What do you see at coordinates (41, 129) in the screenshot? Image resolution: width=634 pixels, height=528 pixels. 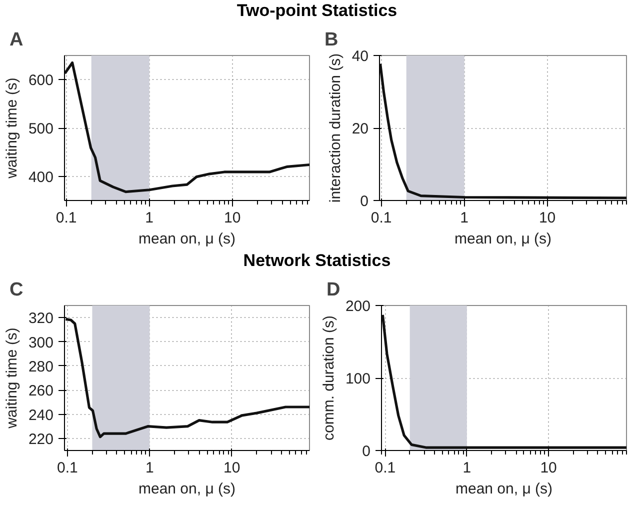 I see `y-tick-label: 500` at bounding box center [41, 129].